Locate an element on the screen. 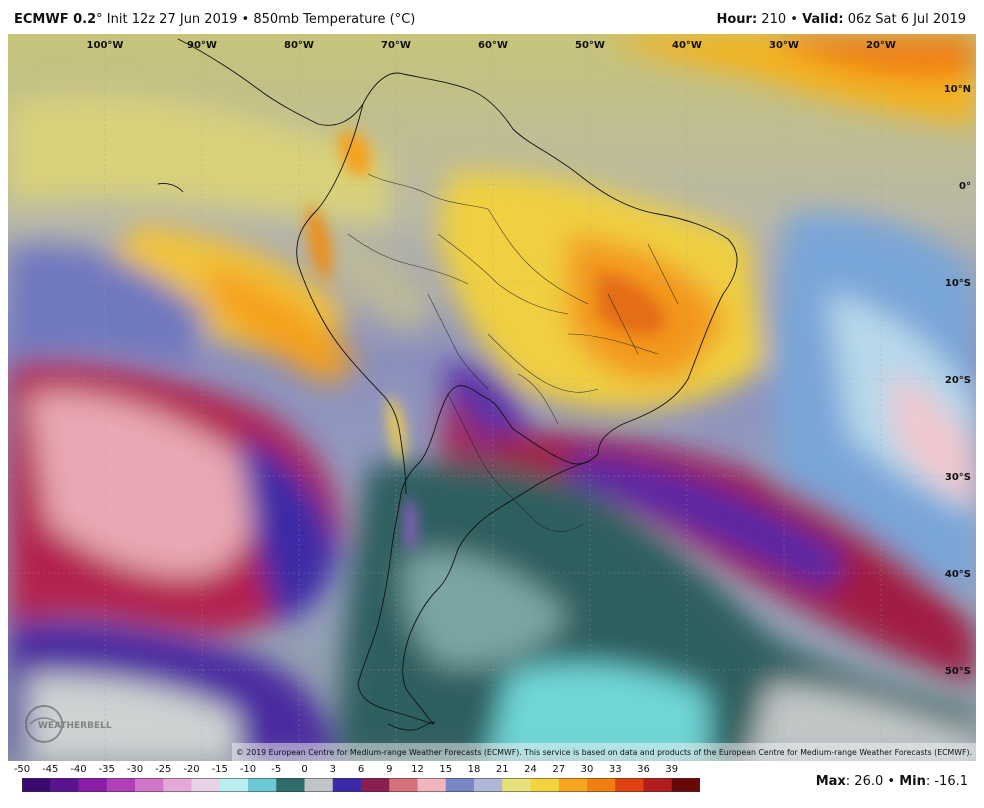 The height and width of the screenshot is (808, 984). lat-label-40s: 40°S is located at coordinates (958, 574).